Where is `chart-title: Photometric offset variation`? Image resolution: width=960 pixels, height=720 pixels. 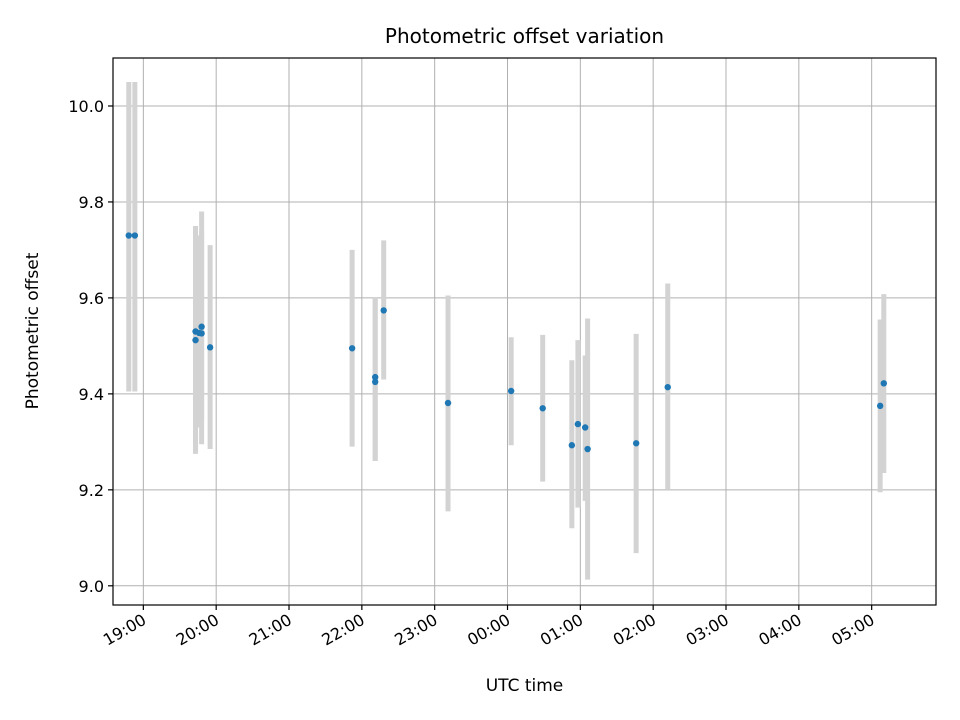 chart-title: Photometric offset variation is located at coordinates (524, 36).